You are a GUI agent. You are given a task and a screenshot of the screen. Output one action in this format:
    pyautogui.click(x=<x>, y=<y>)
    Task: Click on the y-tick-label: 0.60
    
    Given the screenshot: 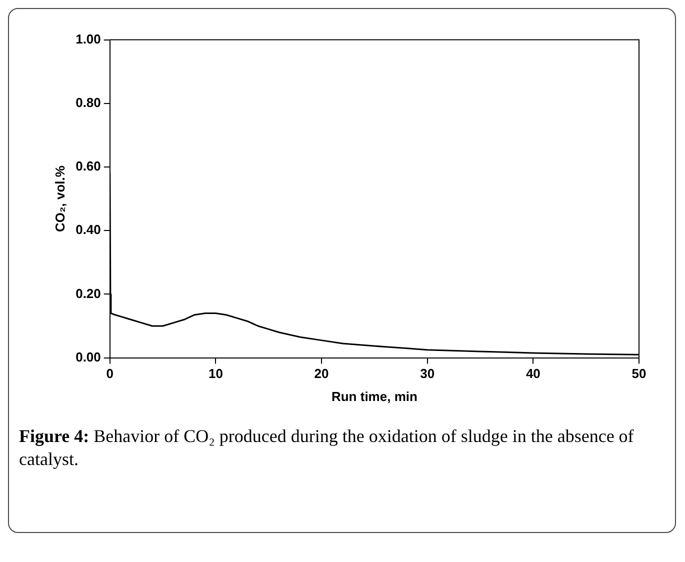 What is the action you would take?
    pyautogui.click(x=88, y=166)
    